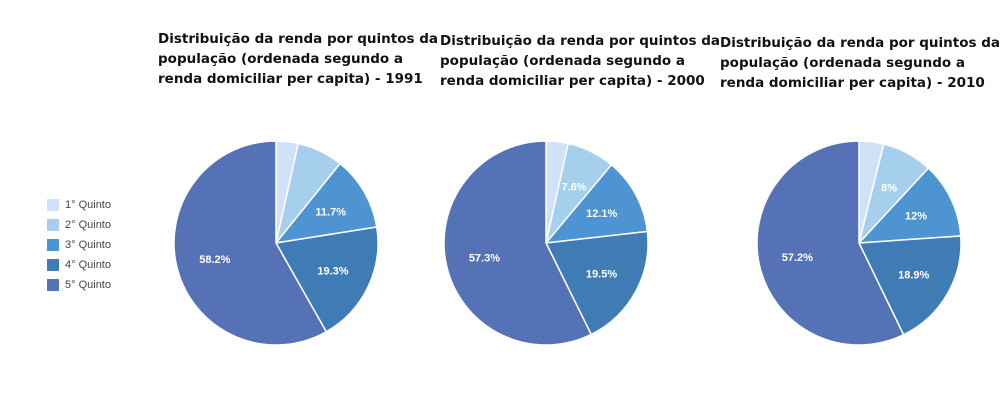 Image resolution: width=1004 pixels, height=419 pixels. I want to click on legend-item-2: 2° Quinto, so click(79, 225).